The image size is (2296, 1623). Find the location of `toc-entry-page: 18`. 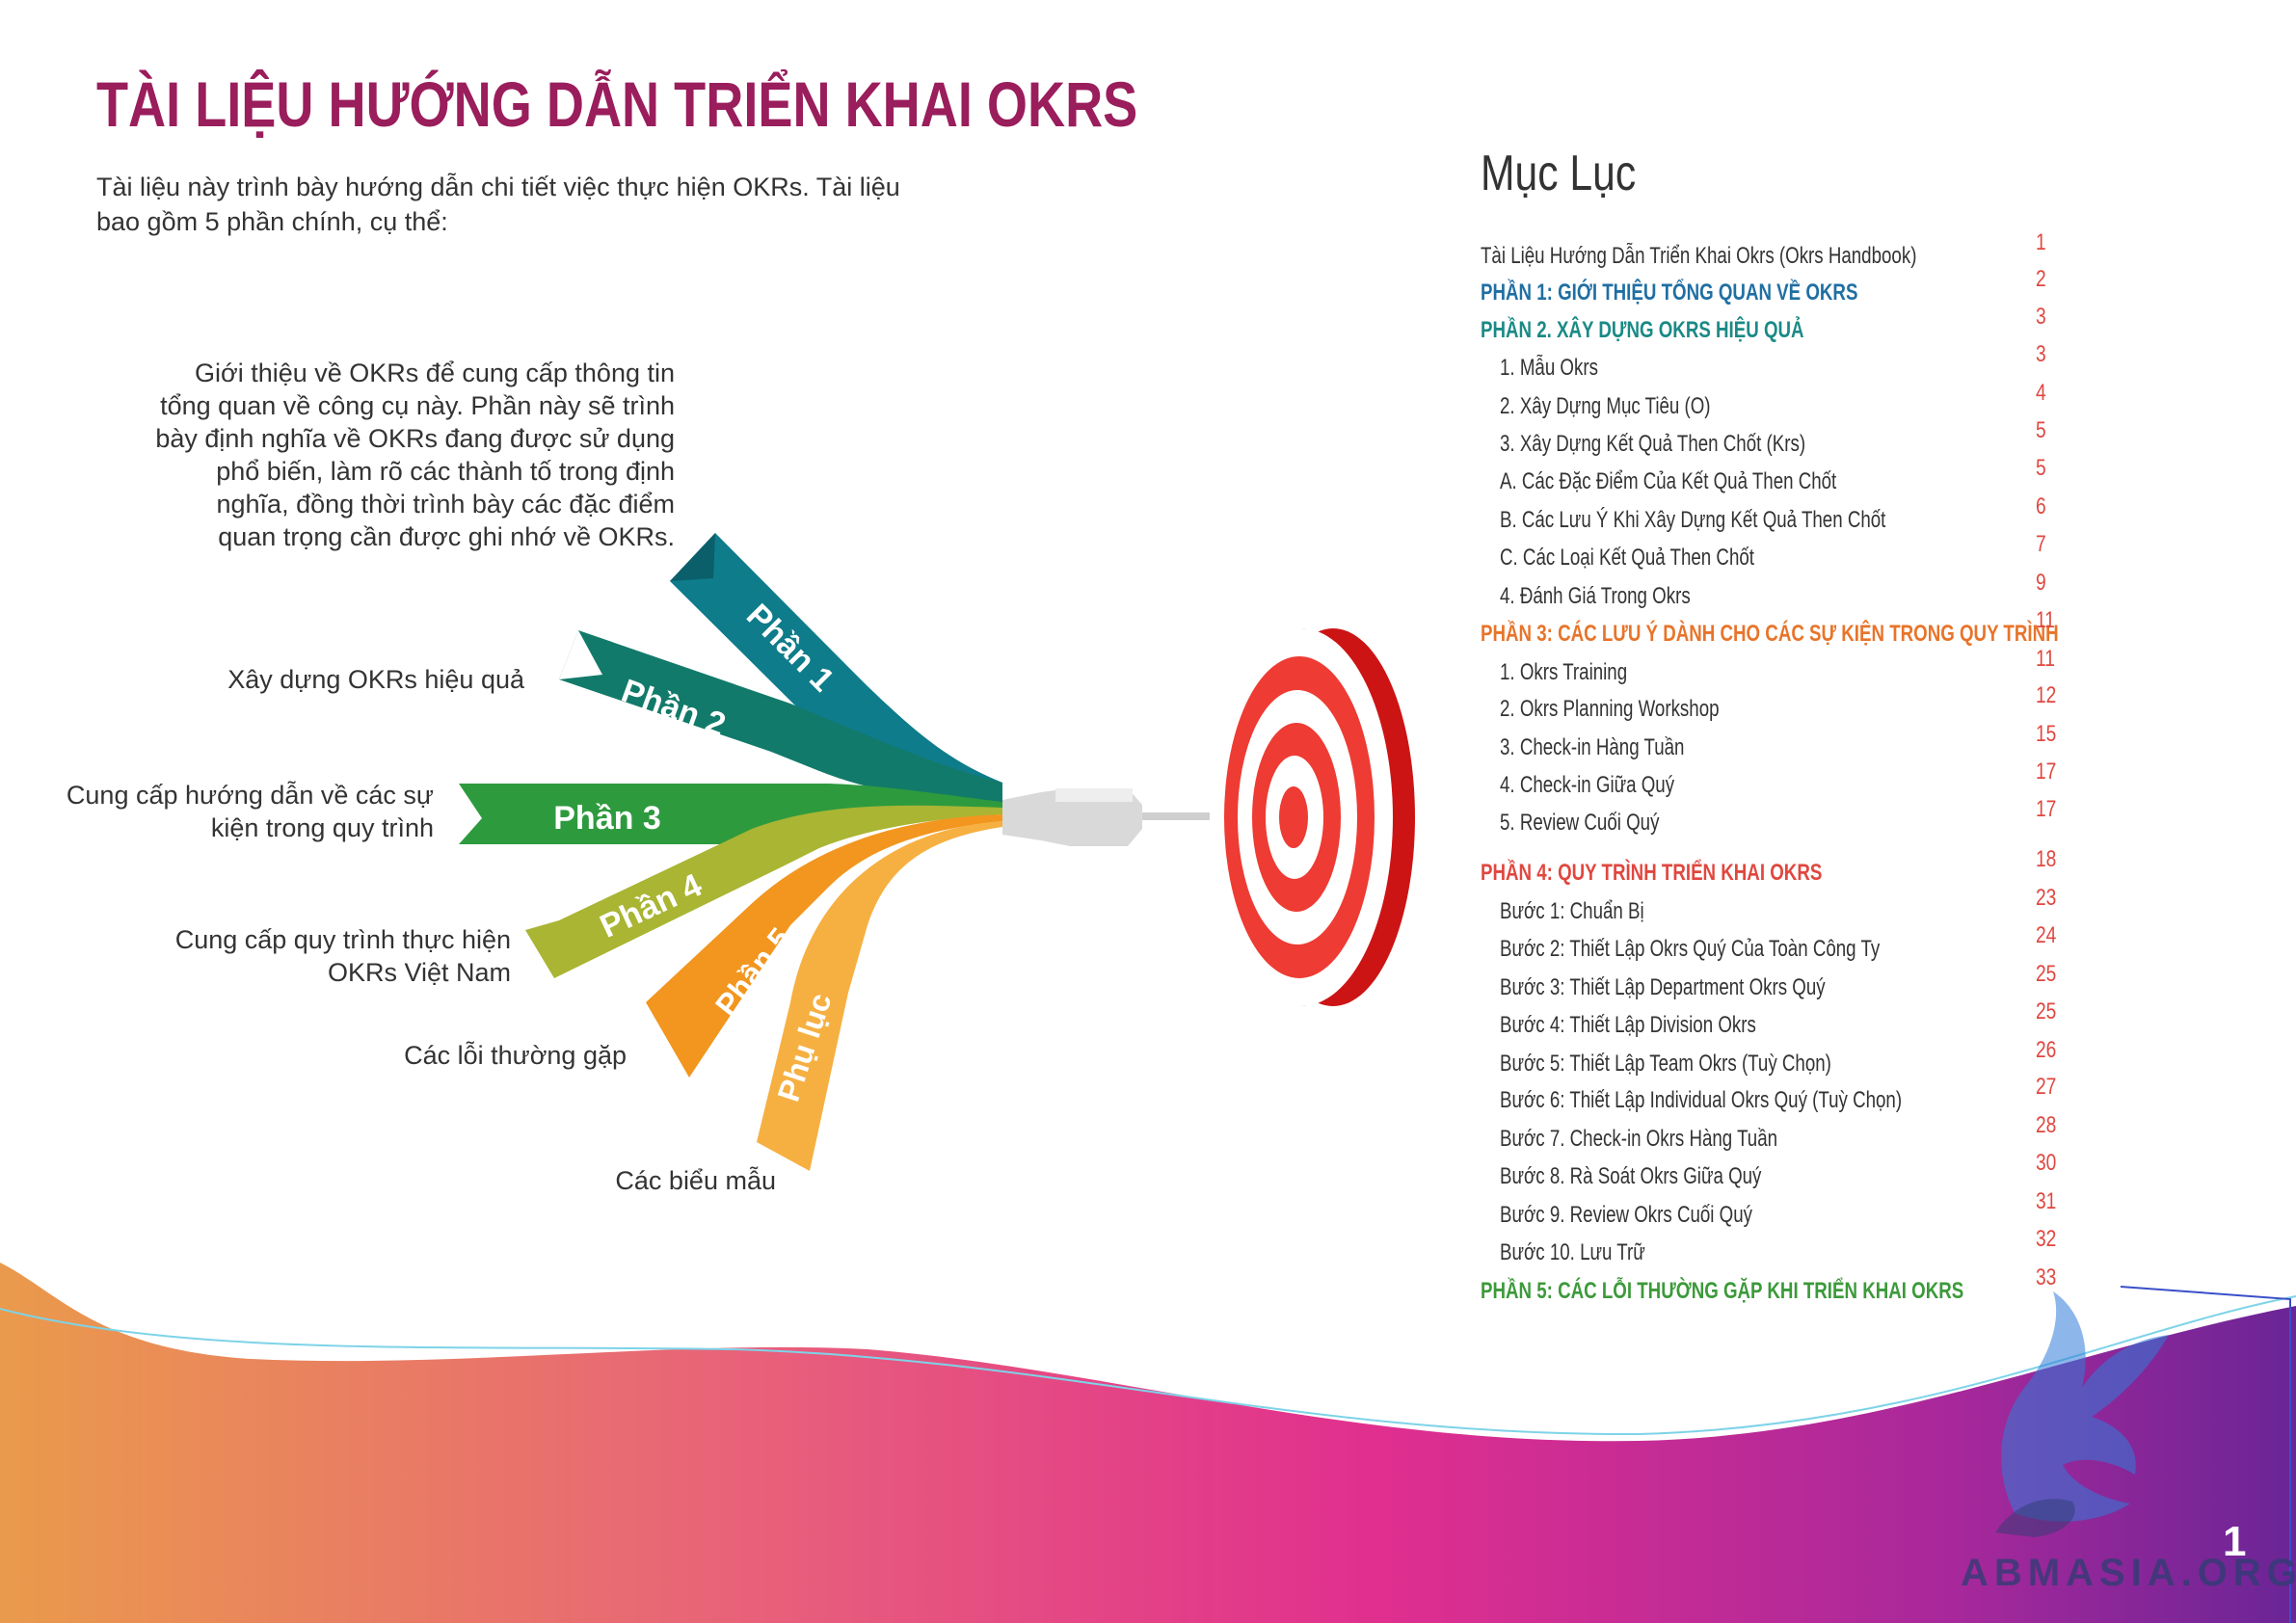

toc-entry-page: 18 is located at coordinates (2046, 859).